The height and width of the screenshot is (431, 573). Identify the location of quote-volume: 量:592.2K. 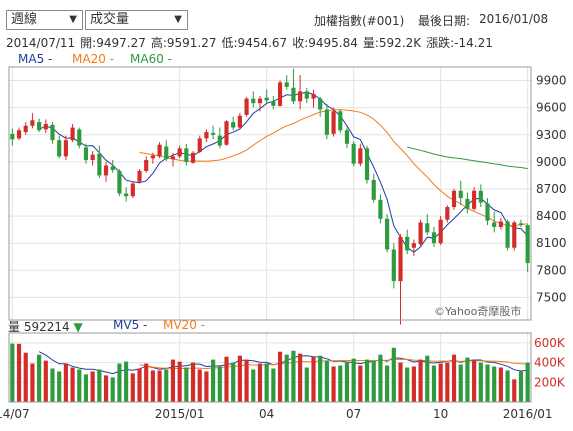
(392, 43).